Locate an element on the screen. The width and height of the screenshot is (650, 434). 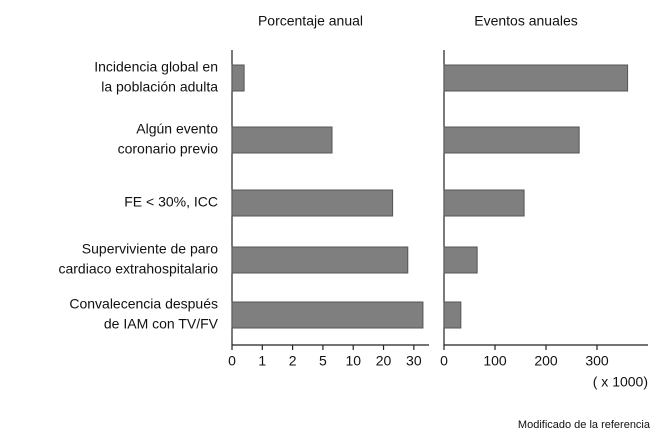
x-tick-label: 1 is located at coordinates (262, 361).